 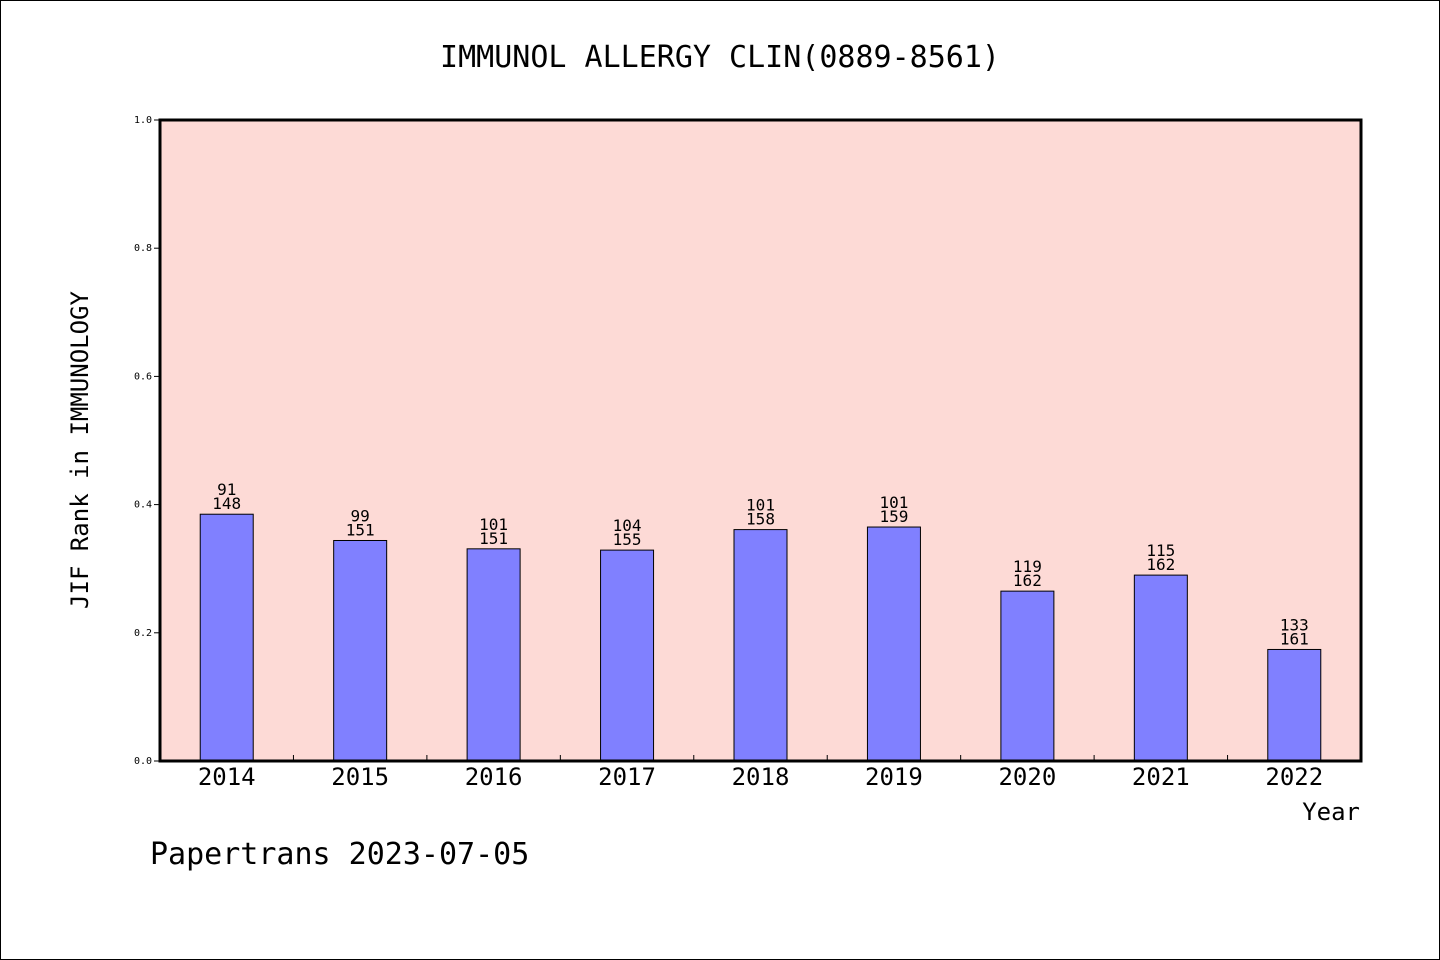 I want to click on y-tick-label: 0.6, so click(x=143, y=376).